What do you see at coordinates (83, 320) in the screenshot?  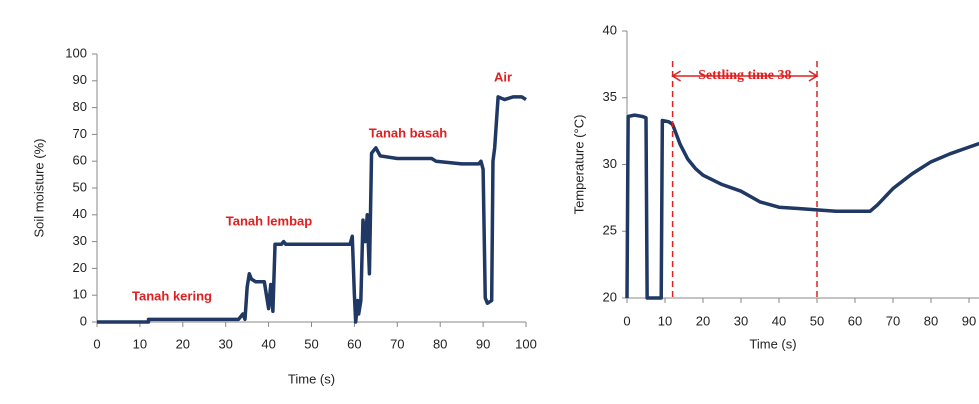 I see `y-tick-label: 0` at bounding box center [83, 320].